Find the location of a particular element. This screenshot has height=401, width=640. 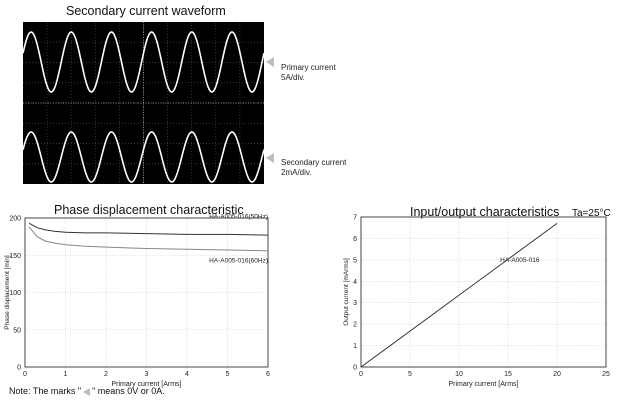

secondary-current-trace is located at coordinates (143, 157).